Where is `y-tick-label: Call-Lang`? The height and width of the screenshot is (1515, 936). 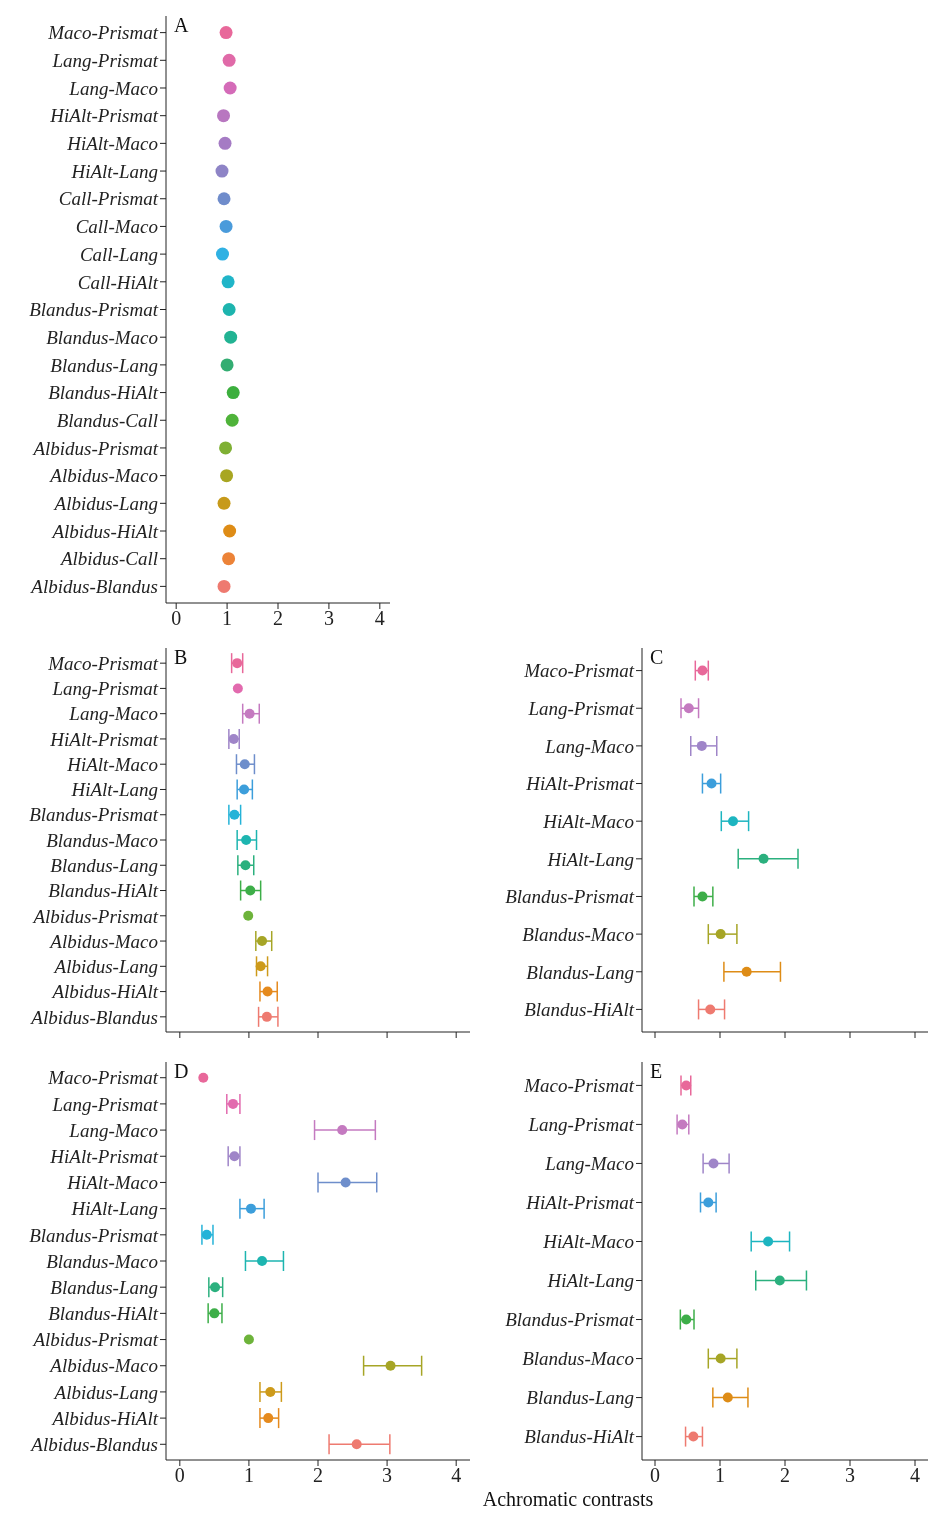
y-tick-label: Call-Lang is located at coordinates (118, 254).